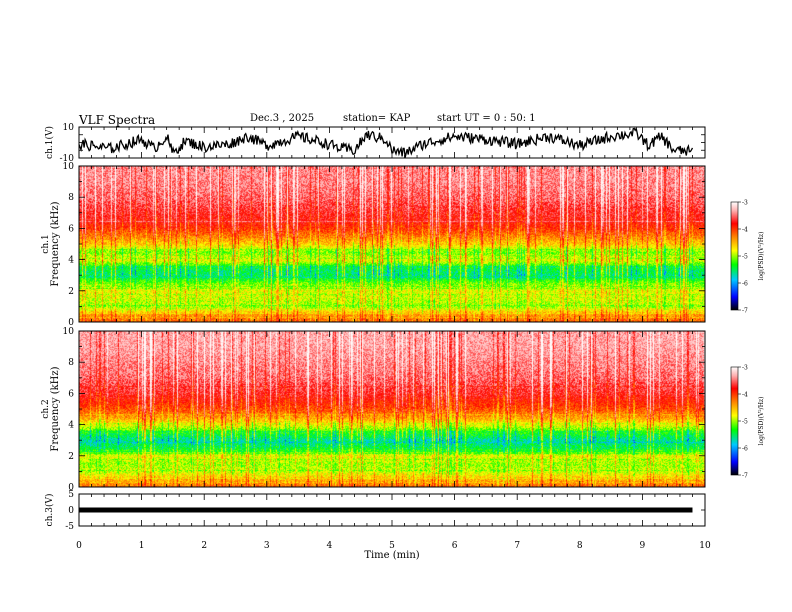 This screenshot has width=792, height=612. Describe the element at coordinates (69, 332) in the screenshot. I see `ch2-spectrogram-ytick-label: 10` at that location.